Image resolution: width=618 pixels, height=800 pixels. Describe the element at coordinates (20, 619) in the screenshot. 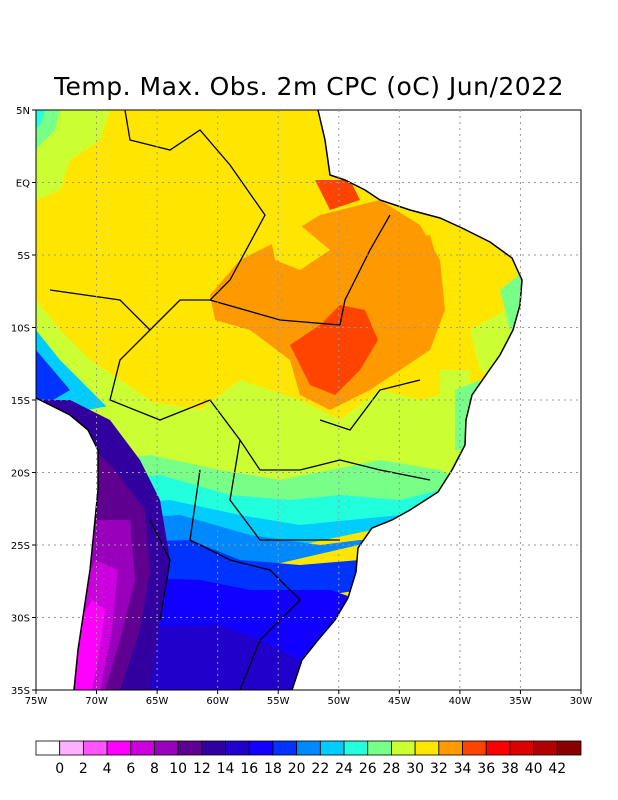

I see `lat-label: 30S` at that location.